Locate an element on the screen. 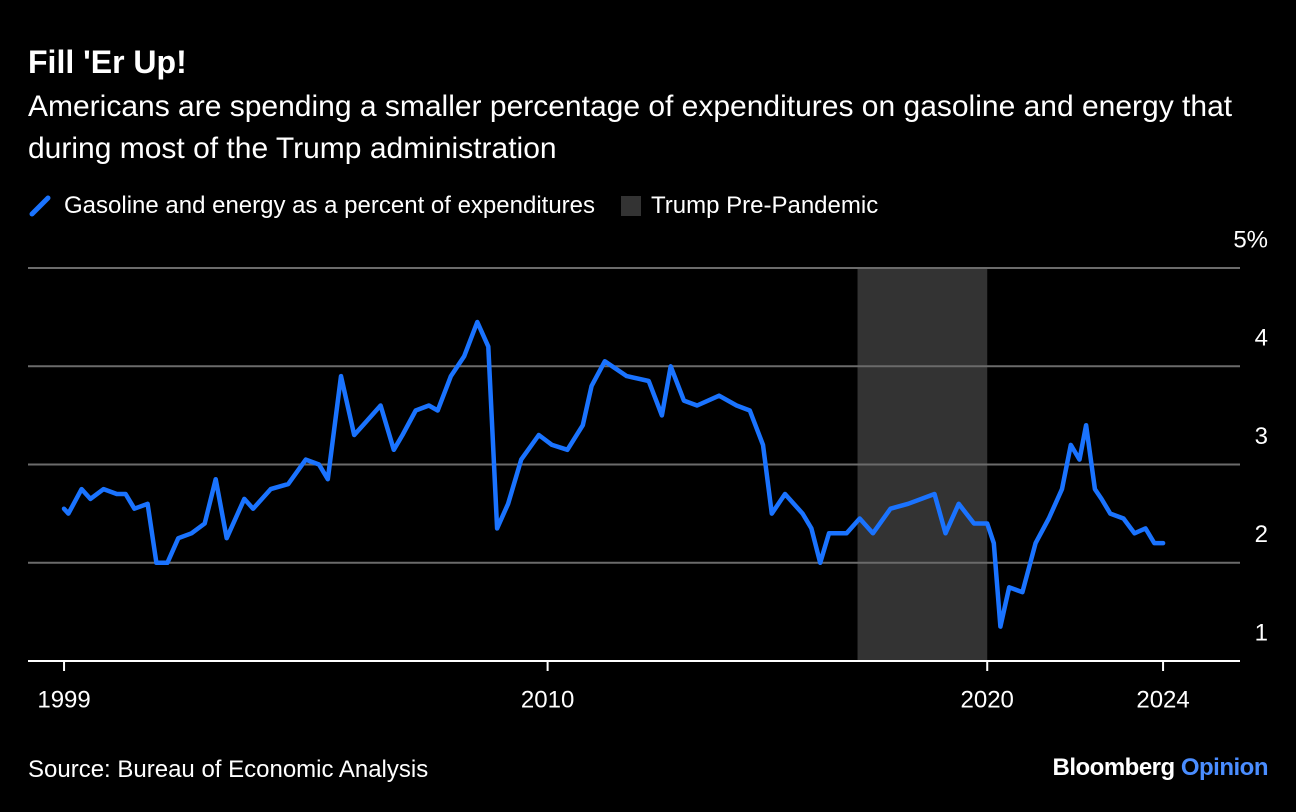  y-tick-label: 1 is located at coordinates (1261, 632).